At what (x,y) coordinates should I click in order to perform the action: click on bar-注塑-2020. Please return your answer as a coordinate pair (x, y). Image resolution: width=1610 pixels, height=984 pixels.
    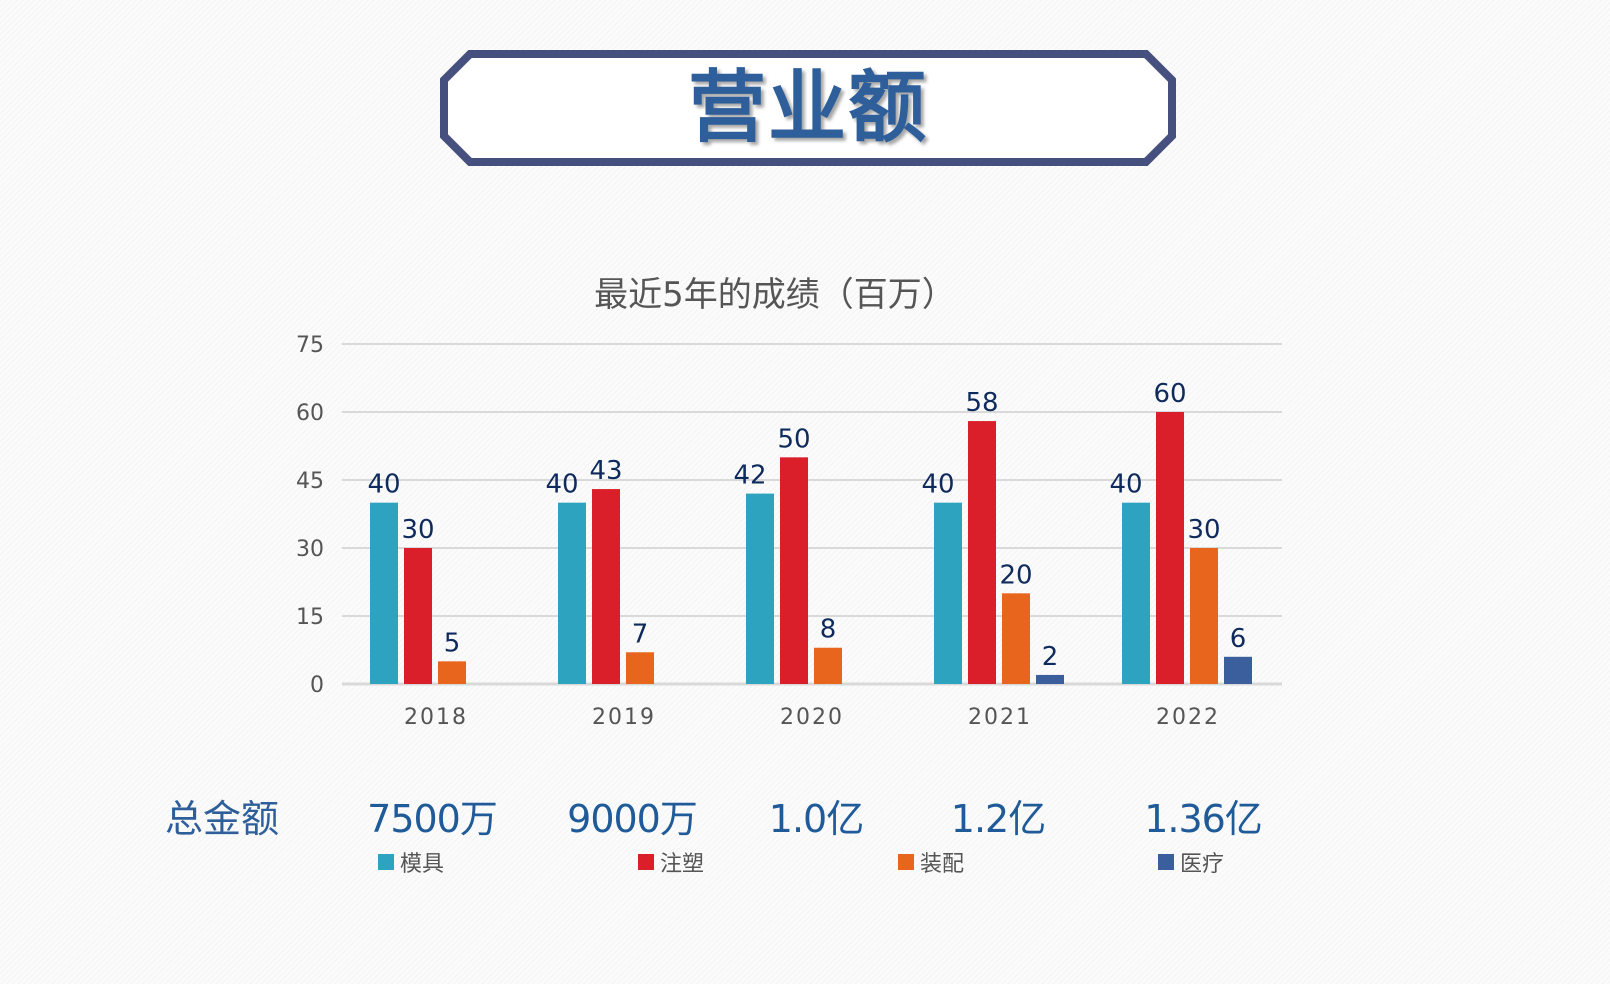
    Looking at the image, I should click on (794, 570).